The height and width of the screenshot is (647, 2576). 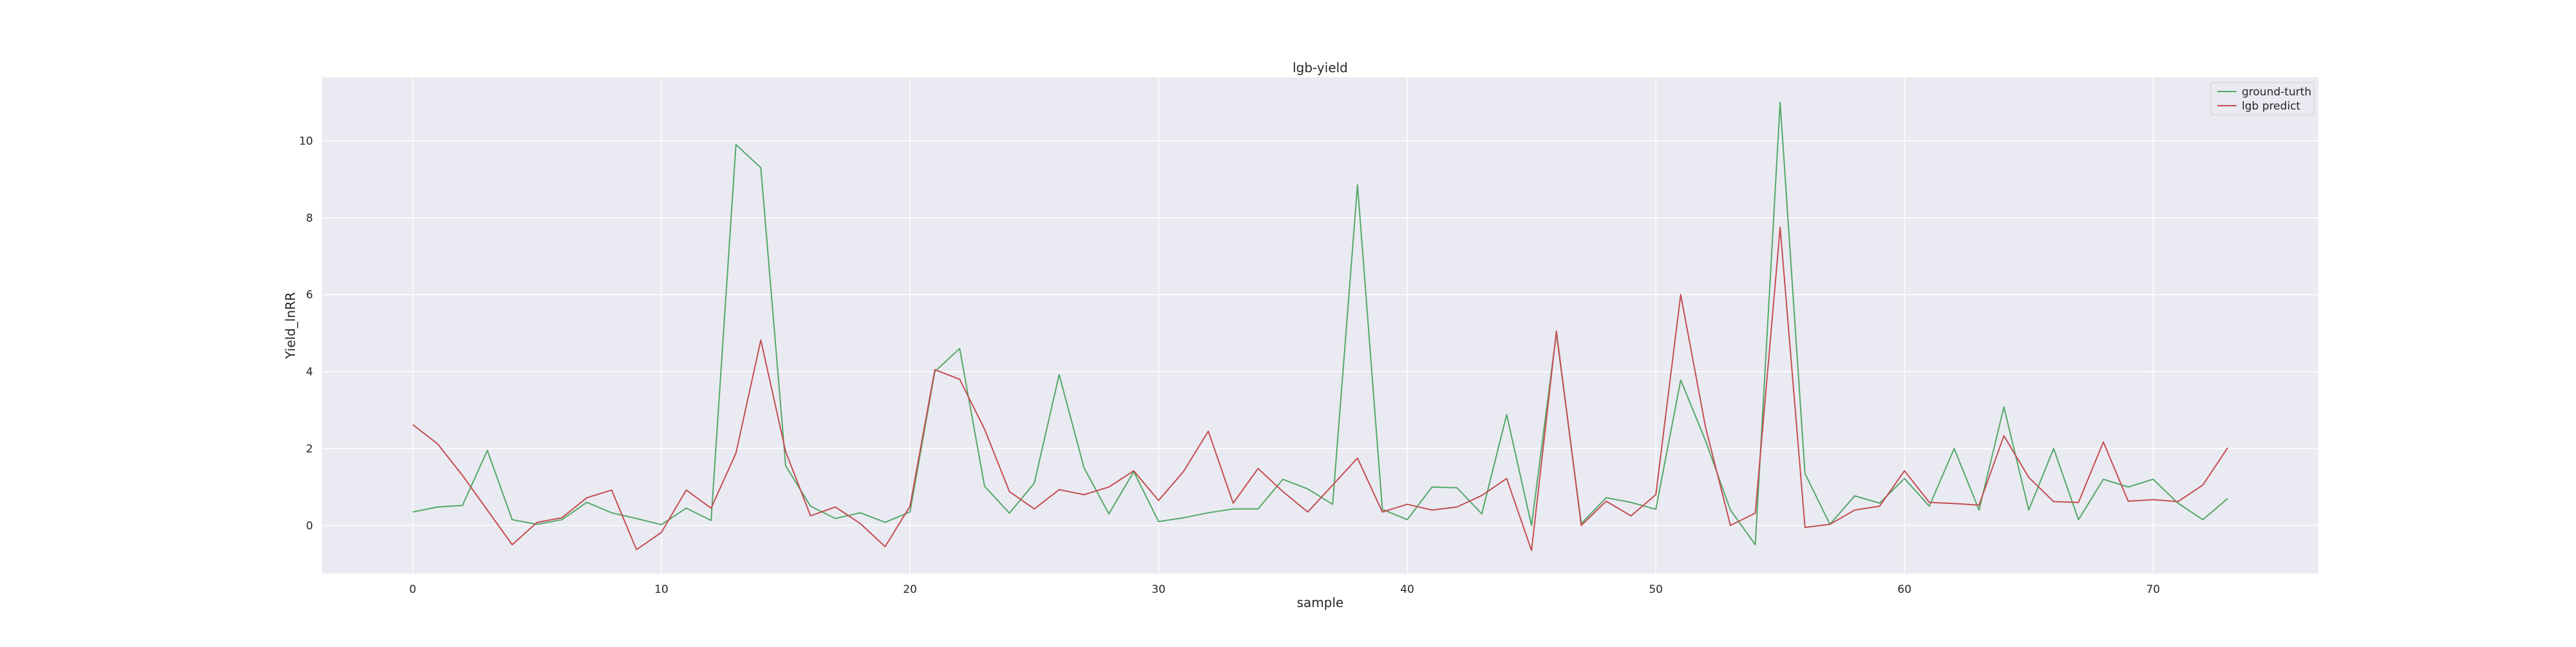 I want to click on x-tick-label: 60, so click(x=1904, y=589).